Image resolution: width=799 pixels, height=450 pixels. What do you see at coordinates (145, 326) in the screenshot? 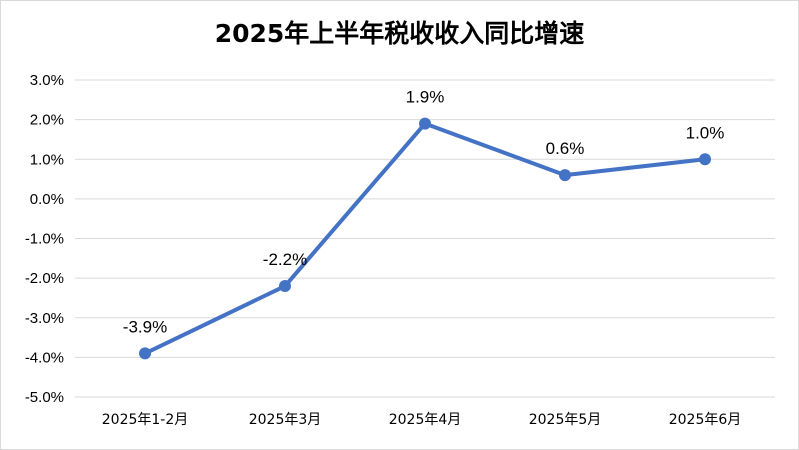
I see `data-label: -3.9%` at bounding box center [145, 326].